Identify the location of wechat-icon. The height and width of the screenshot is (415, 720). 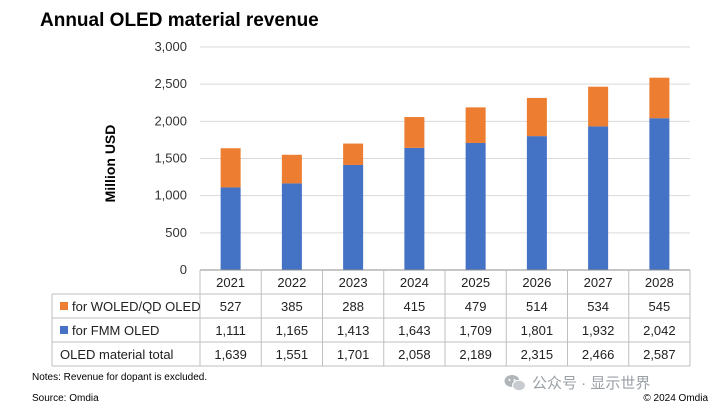
(515, 382).